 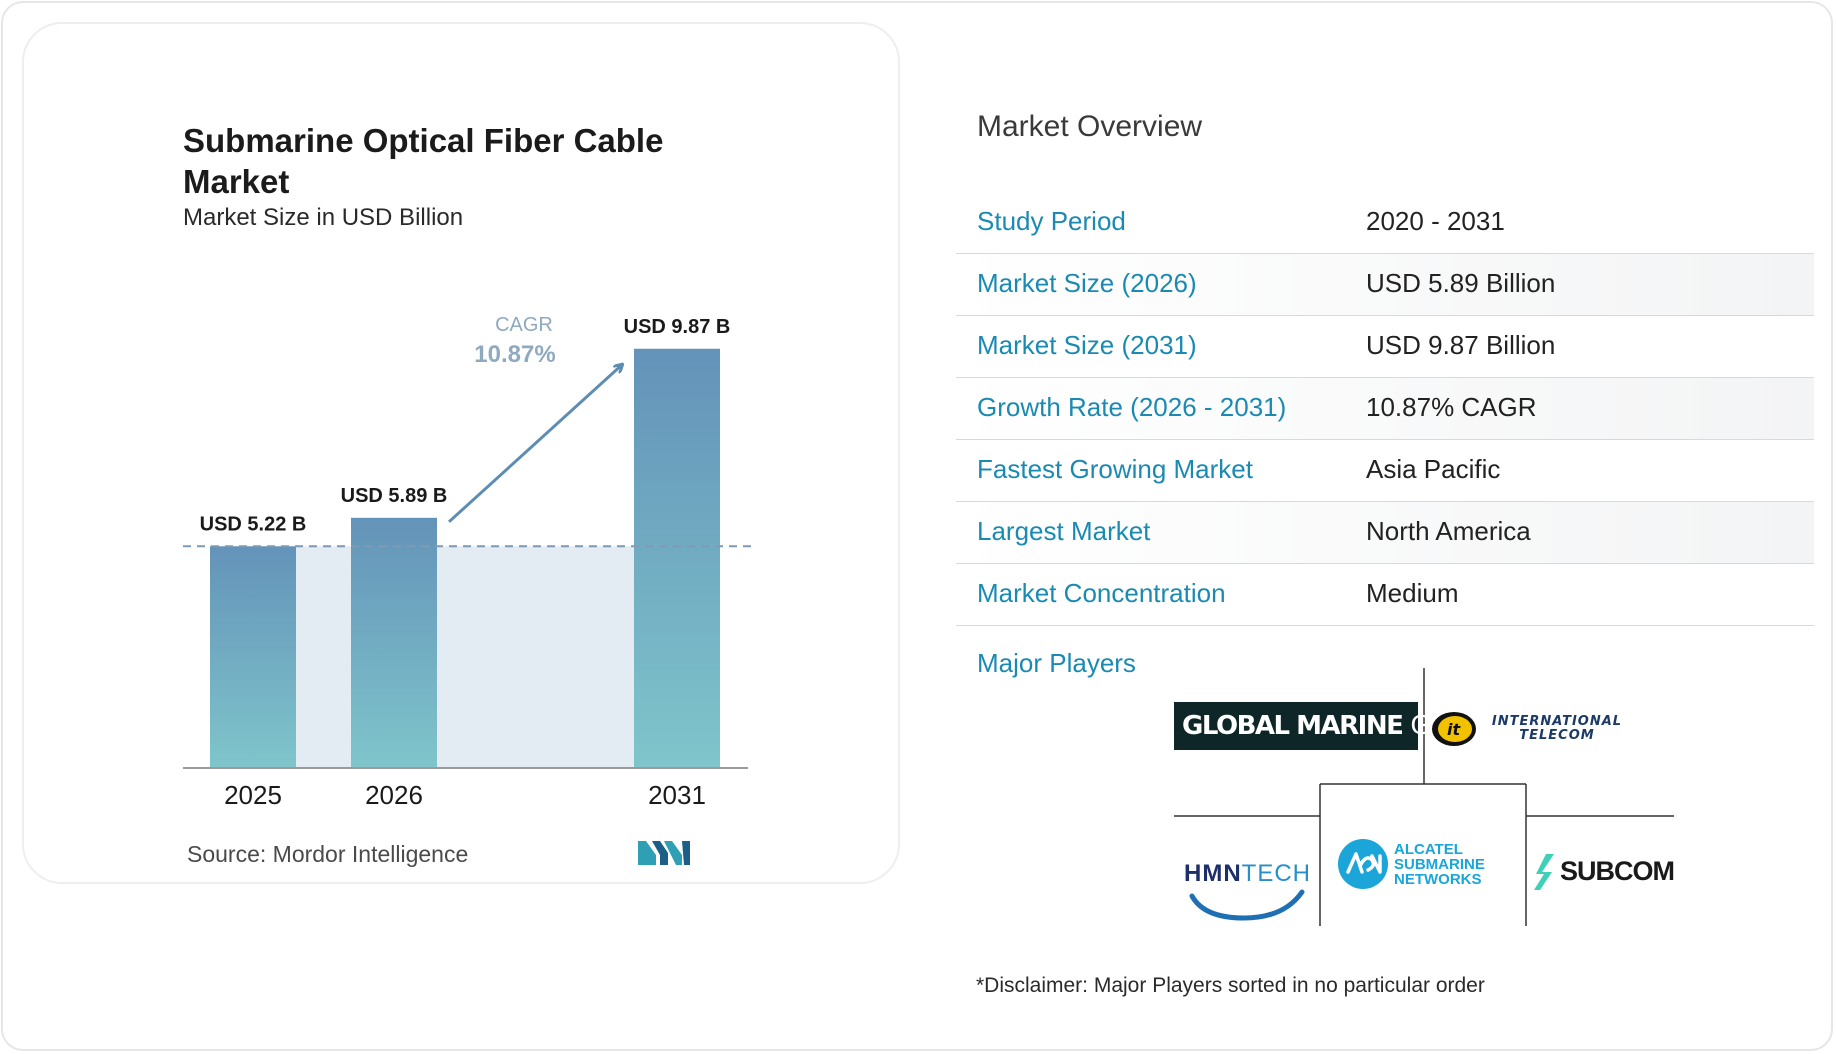 I want to click on global-marine-text: GLOBAL MARINE, so click(x=1293, y=726).